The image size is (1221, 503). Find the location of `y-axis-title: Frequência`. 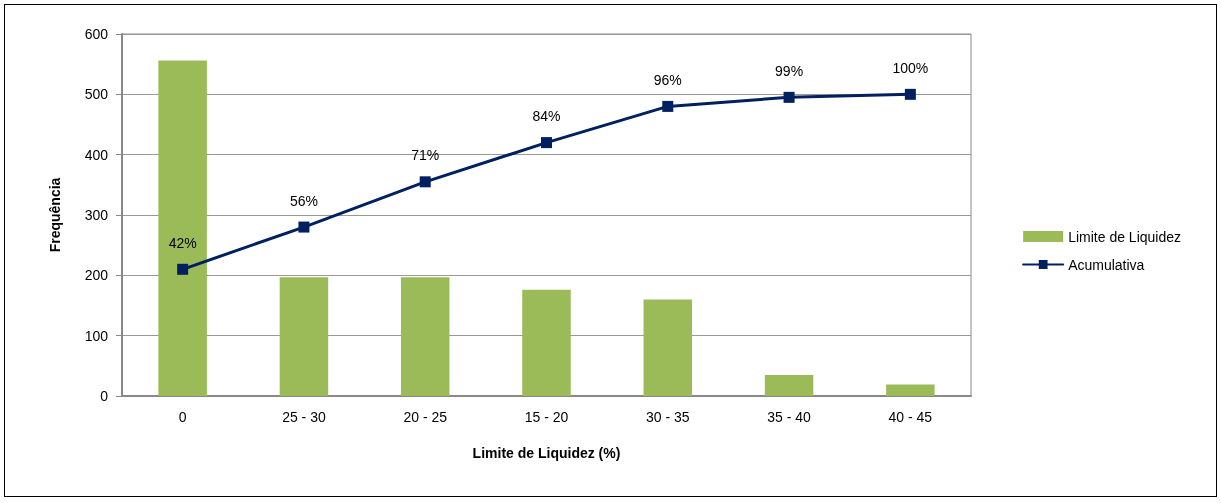

y-axis-title: Frequência is located at coordinates (55, 215).